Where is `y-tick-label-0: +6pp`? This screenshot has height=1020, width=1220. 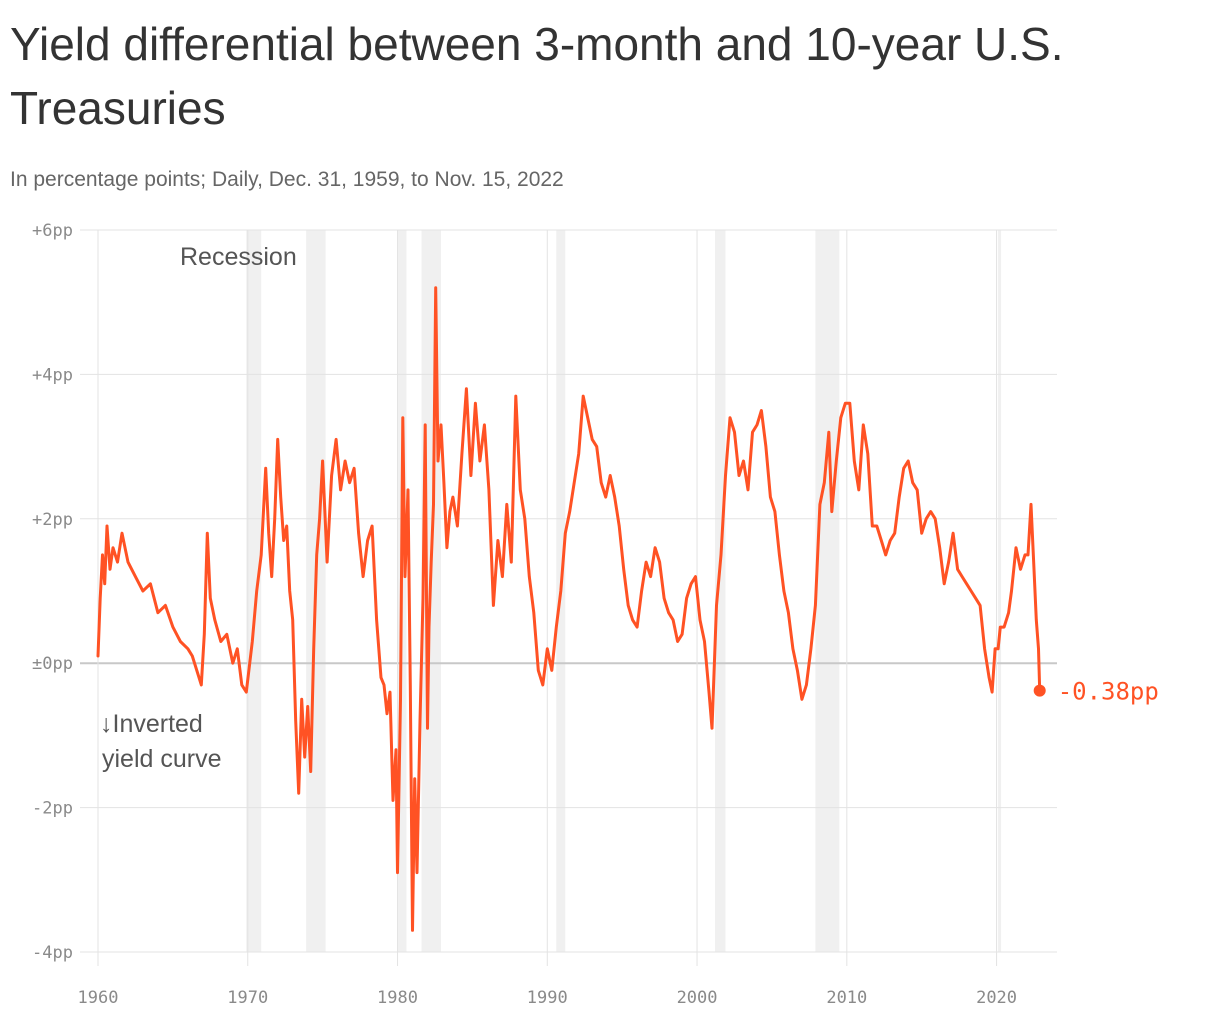
y-tick-label-0: +6pp is located at coordinates (52, 231).